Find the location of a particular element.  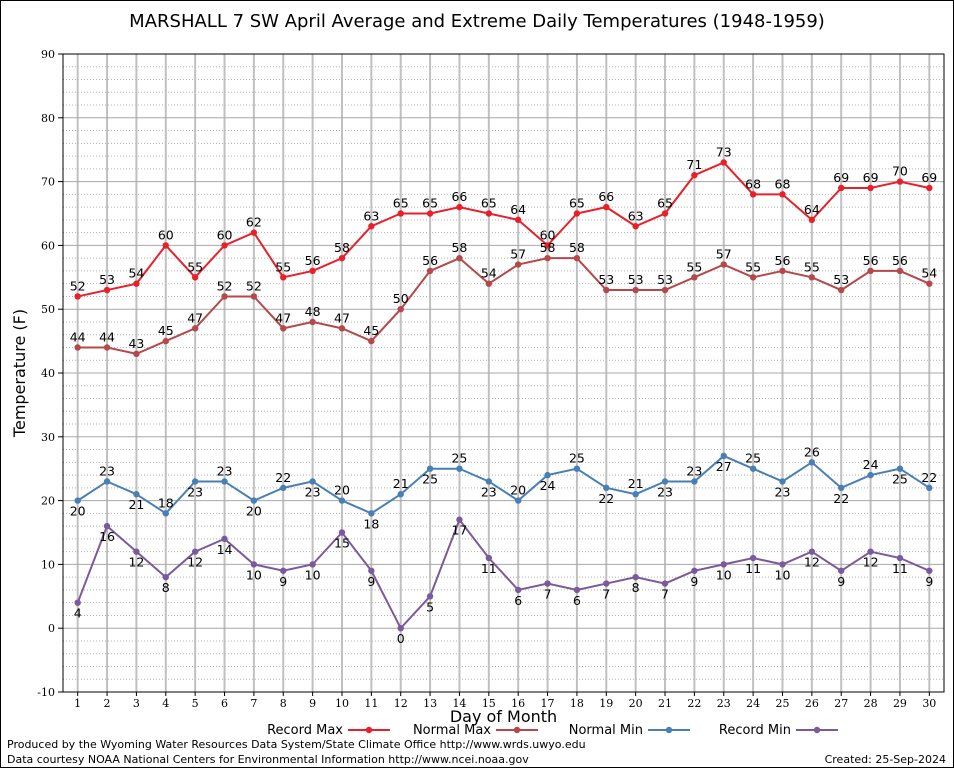

normal-min-data-label: 26 is located at coordinates (812, 451).